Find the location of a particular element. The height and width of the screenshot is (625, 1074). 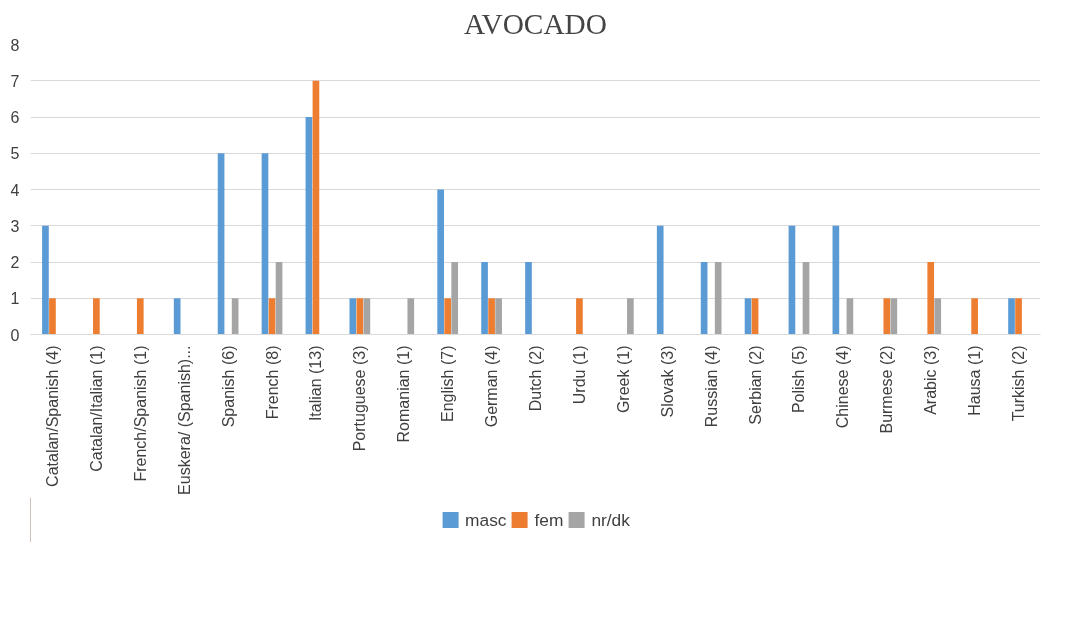

x-tick-label: Dutch (2) is located at coordinates (535, 378).